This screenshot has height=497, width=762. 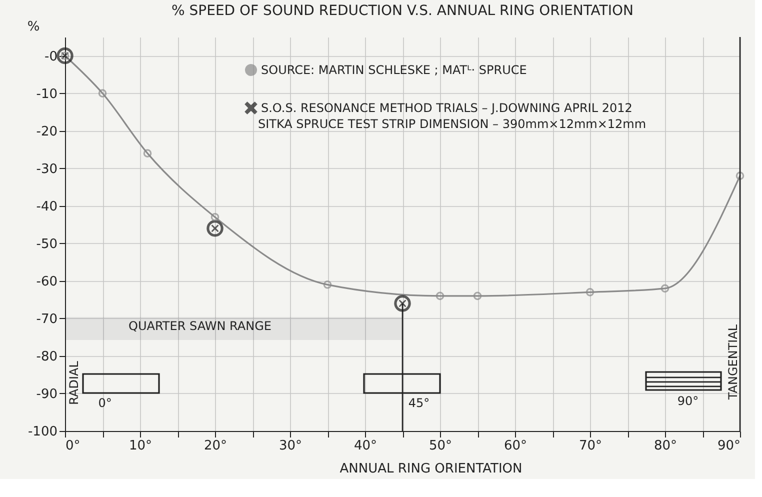 I want to click on x-tick-label: 20°, so click(x=216, y=446).